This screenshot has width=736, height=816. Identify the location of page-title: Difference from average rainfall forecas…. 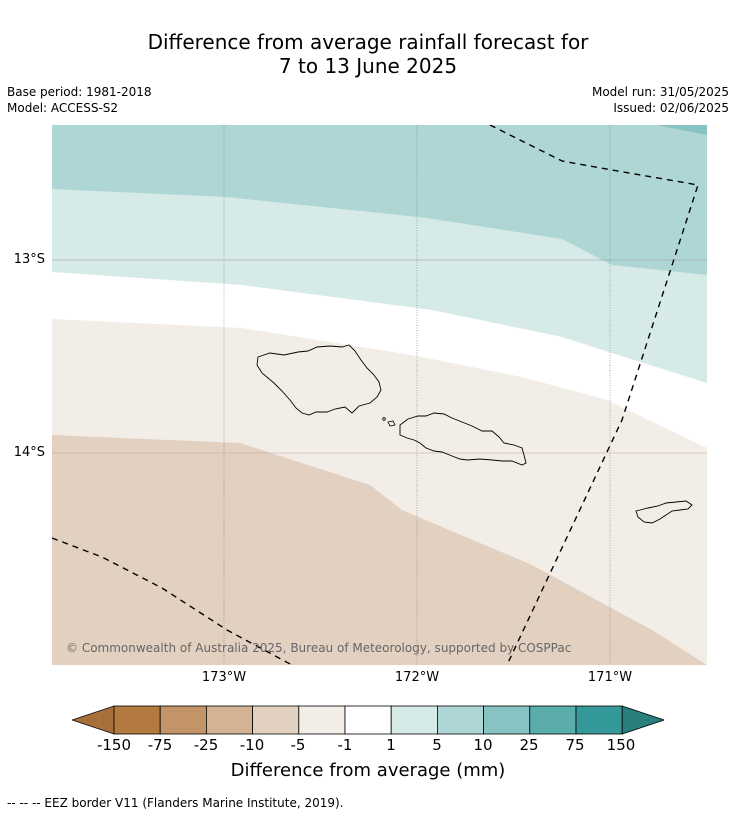
(368, 54).